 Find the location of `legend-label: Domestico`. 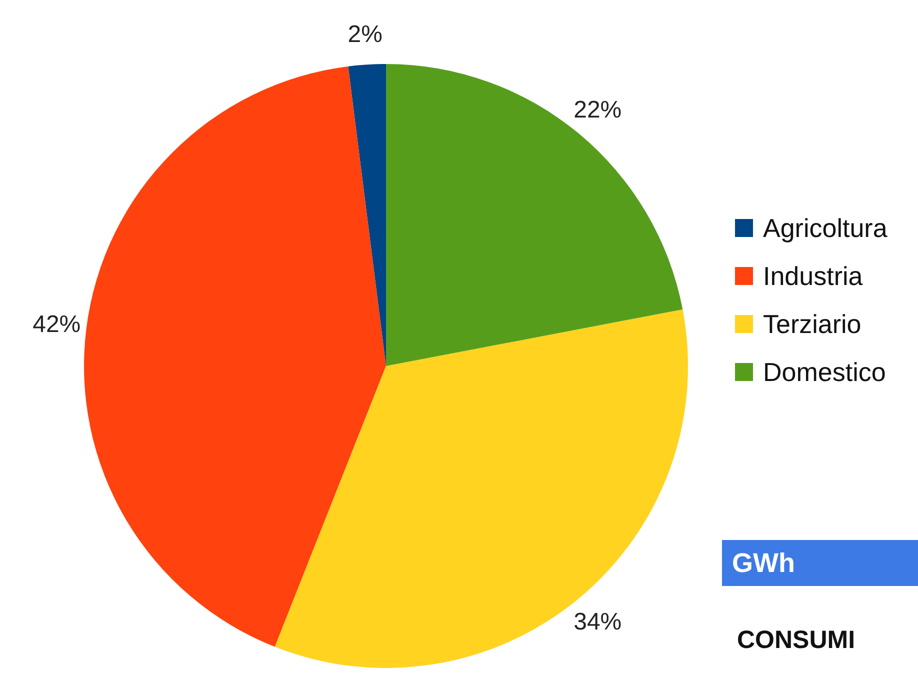

legend-label: Domestico is located at coordinates (824, 372).